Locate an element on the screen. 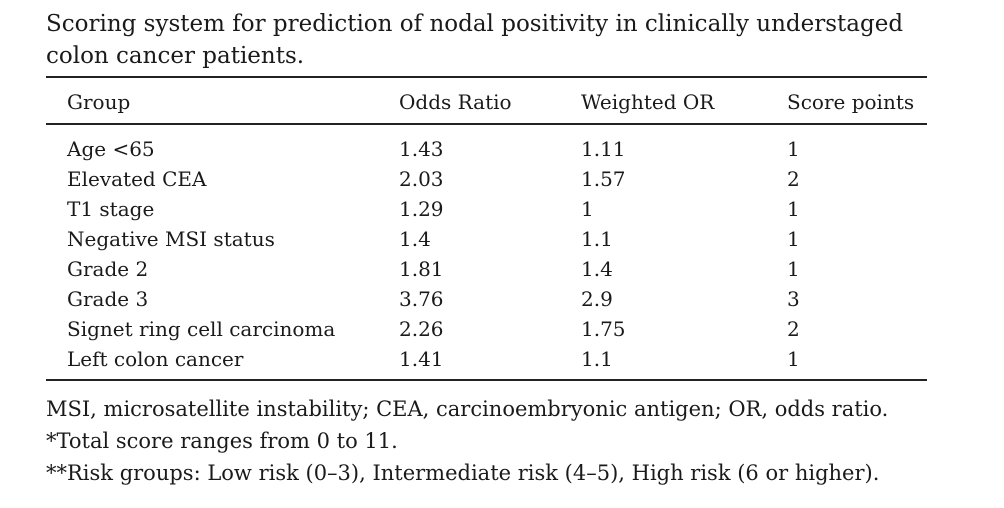 This screenshot has width=1004, height=508. cell-odds-ratio: 2.03 is located at coordinates (421, 179).